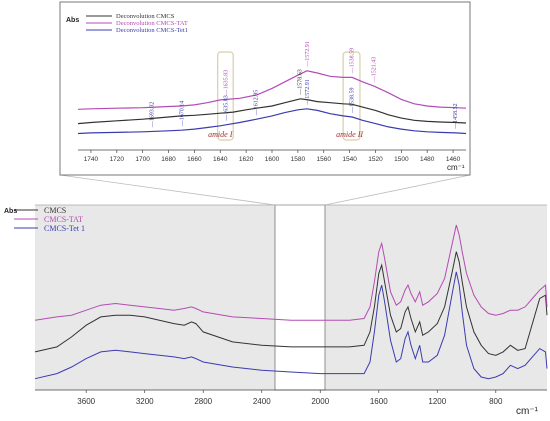 The height and width of the screenshot is (421, 550). Describe the element at coordinates (289, 96) in the screenshot. I see `inset-band-highlights` at that location.